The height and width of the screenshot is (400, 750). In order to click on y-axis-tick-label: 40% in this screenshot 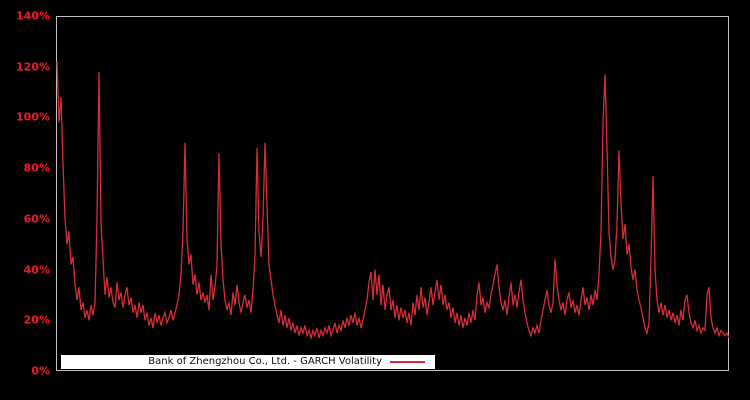, I will do `click(36, 270)`.